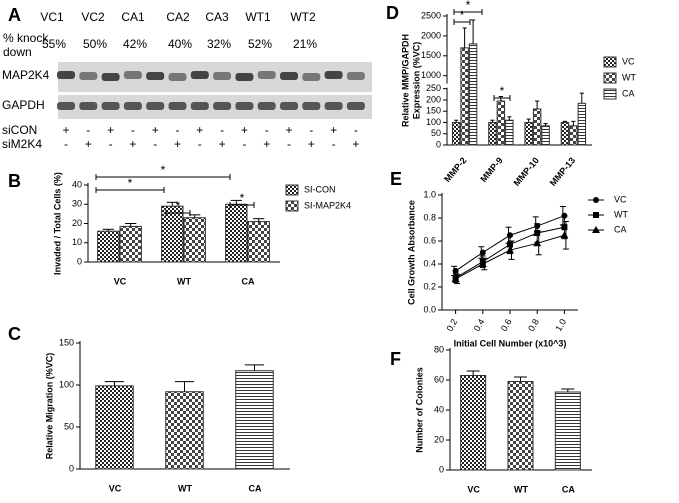  Describe the element at coordinates (429, 263) in the screenshot. I see `y-tick-label: 0.4` at that location.